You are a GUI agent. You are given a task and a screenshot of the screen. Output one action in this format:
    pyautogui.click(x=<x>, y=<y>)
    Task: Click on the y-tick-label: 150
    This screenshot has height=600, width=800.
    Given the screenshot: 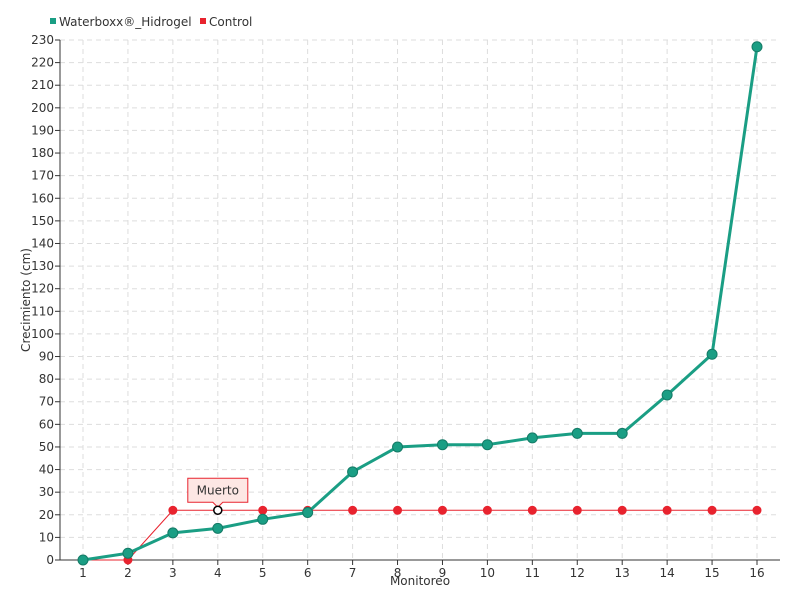 What is the action you would take?
    pyautogui.click(x=42, y=221)
    